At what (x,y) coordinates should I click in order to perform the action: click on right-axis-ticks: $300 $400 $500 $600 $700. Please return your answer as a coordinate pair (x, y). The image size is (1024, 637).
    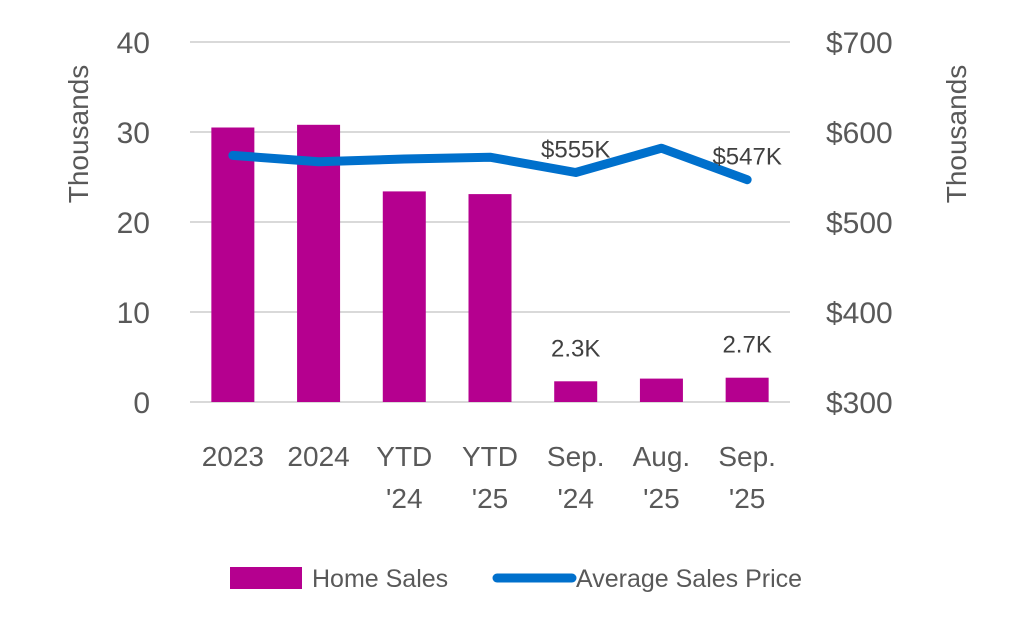
    Looking at the image, I should click on (859, 223).